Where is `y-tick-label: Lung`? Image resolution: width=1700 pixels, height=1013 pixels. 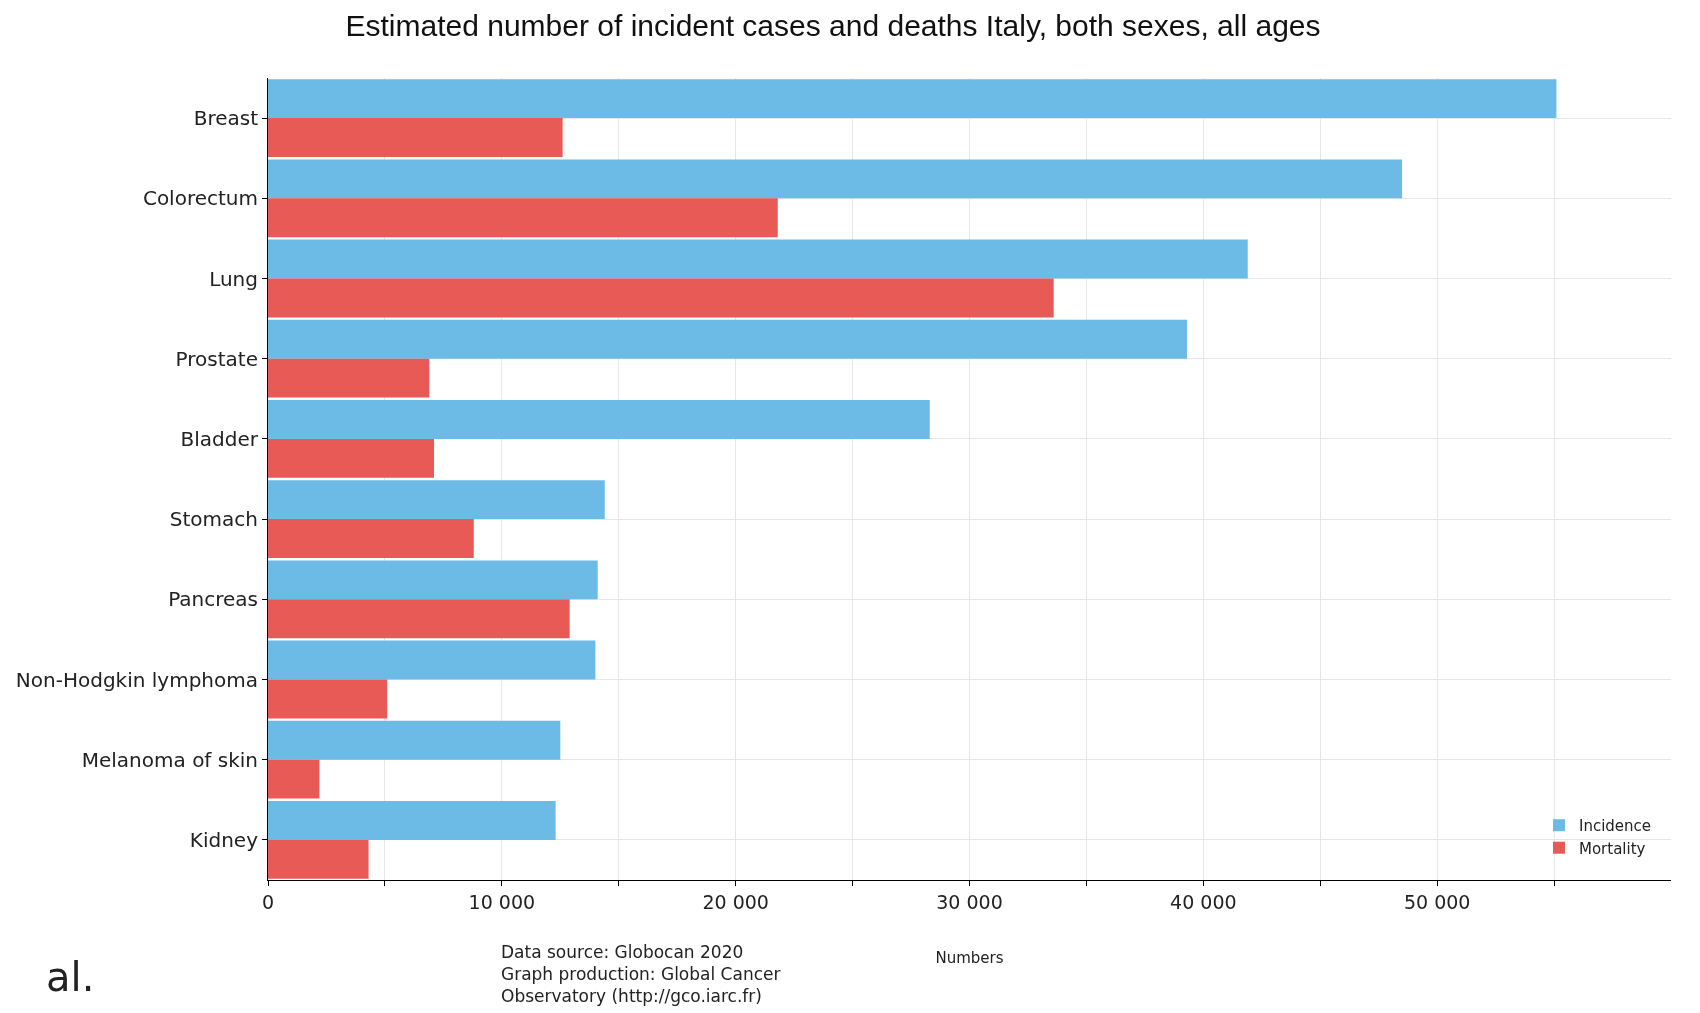
y-tick-label: Lung is located at coordinates (233, 278).